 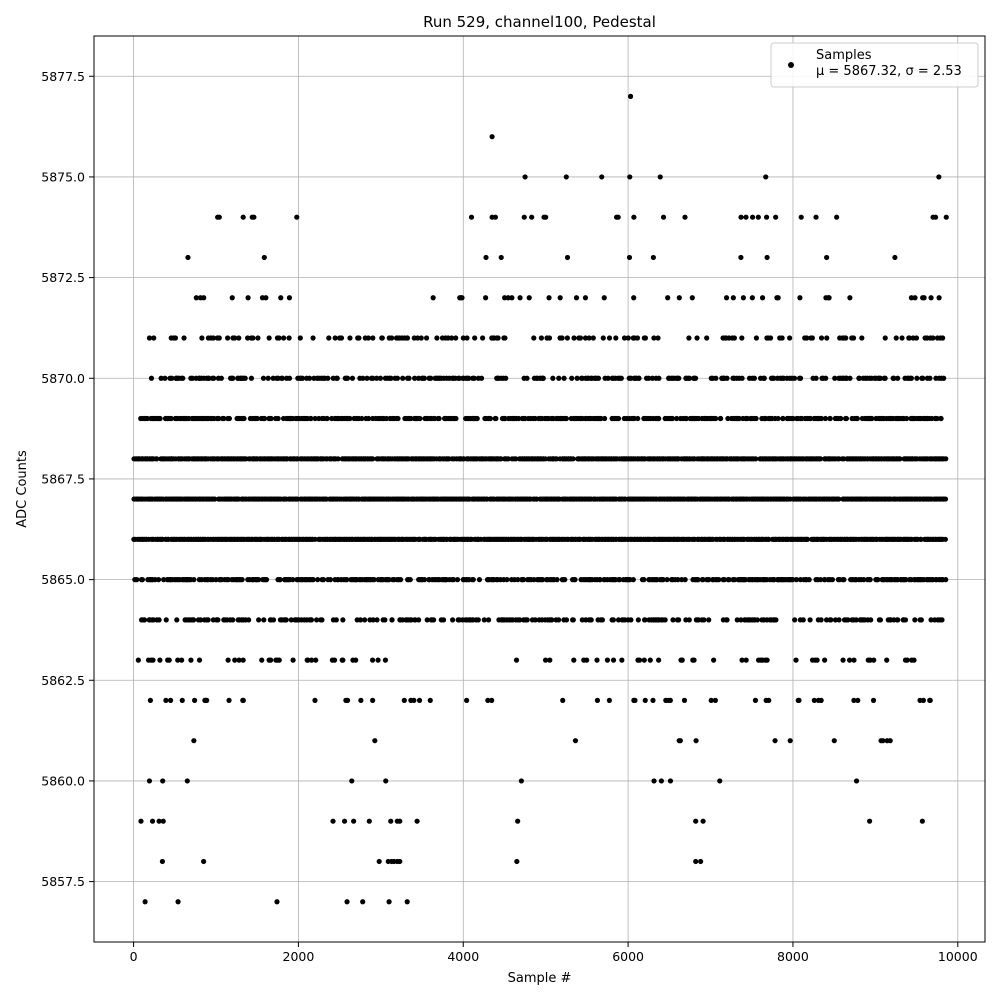 What do you see at coordinates (63, 76) in the screenshot?
I see `y-tick-label: 5877.5` at bounding box center [63, 76].